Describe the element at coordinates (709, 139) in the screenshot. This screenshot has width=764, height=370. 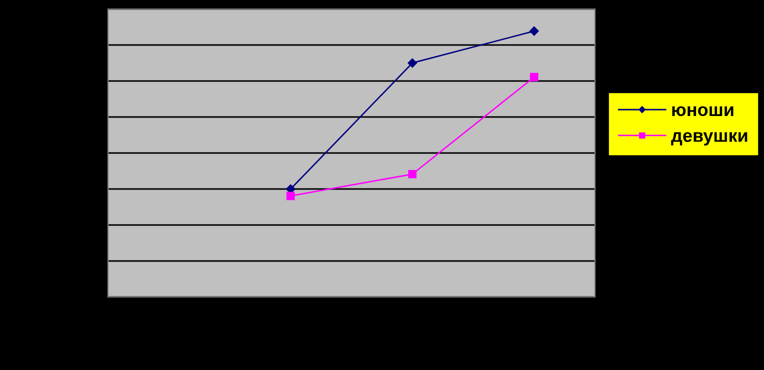
I see `legend-label: девушки` at that location.